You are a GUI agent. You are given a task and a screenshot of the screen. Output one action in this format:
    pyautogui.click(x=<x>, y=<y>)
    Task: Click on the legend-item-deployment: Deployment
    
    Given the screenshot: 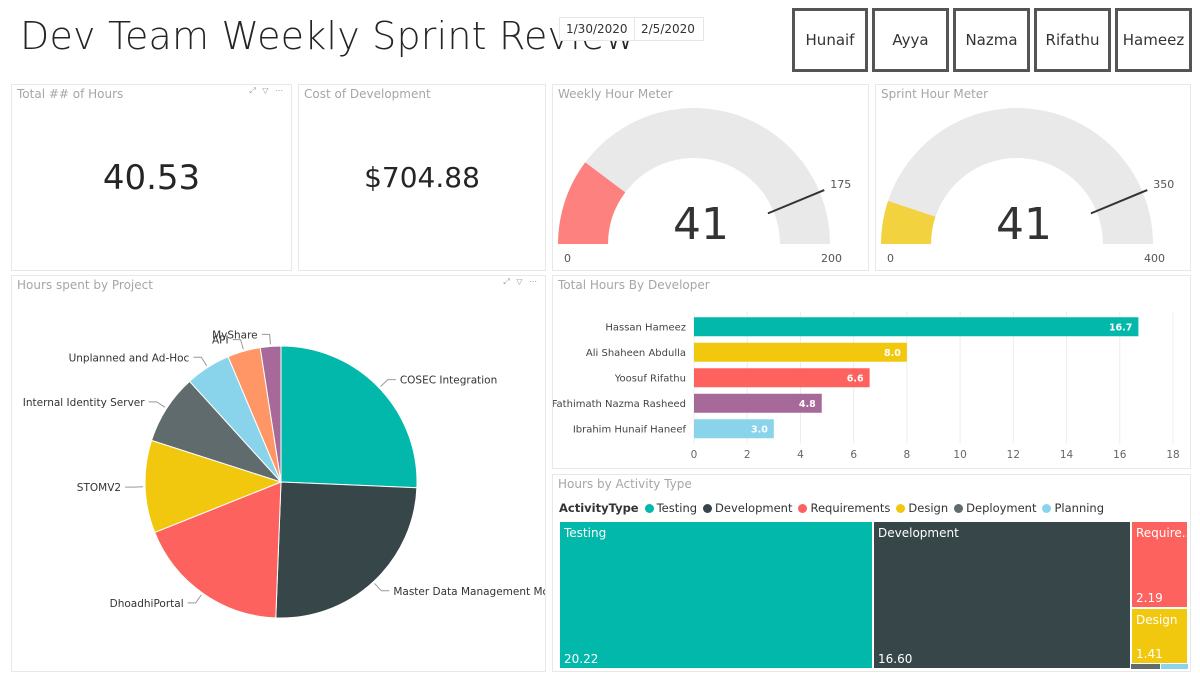 What is the action you would take?
    pyautogui.click(x=995, y=508)
    